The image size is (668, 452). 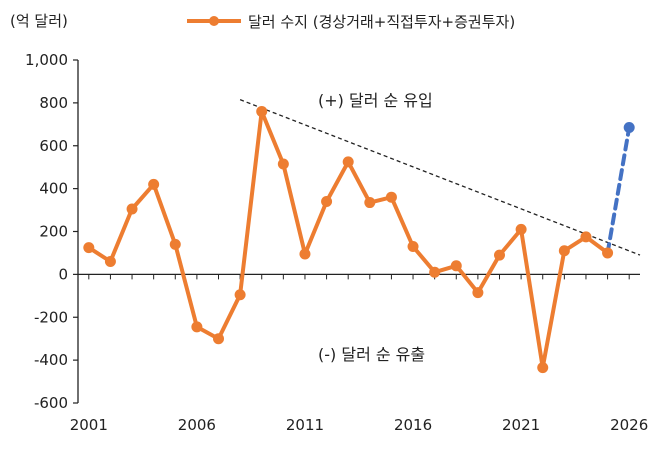 What do you see at coordinates (89, 425) in the screenshot?
I see `x-tick-label: 2001` at bounding box center [89, 425].